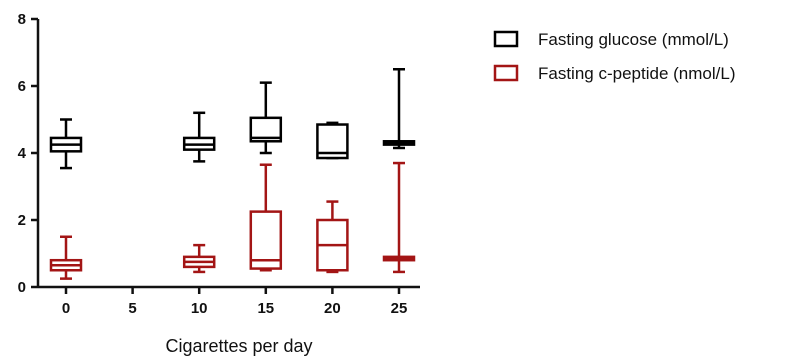 Image resolution: width=791 pixels, height=360 pixels. I want to click on y-tick-label: 2, so click(22, 220).